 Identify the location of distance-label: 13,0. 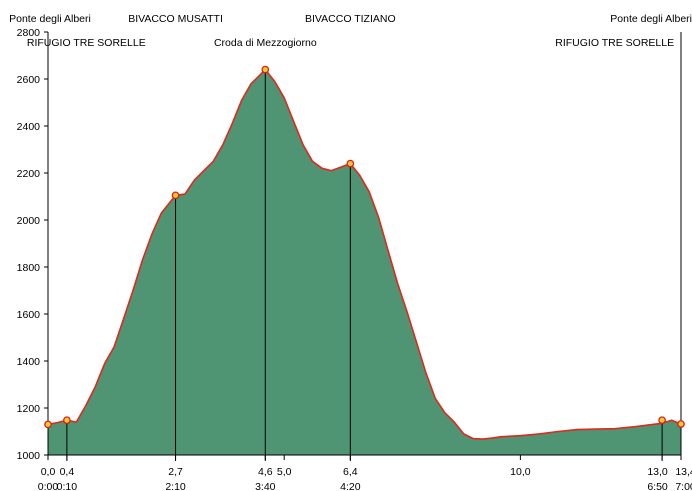
(657, 472).